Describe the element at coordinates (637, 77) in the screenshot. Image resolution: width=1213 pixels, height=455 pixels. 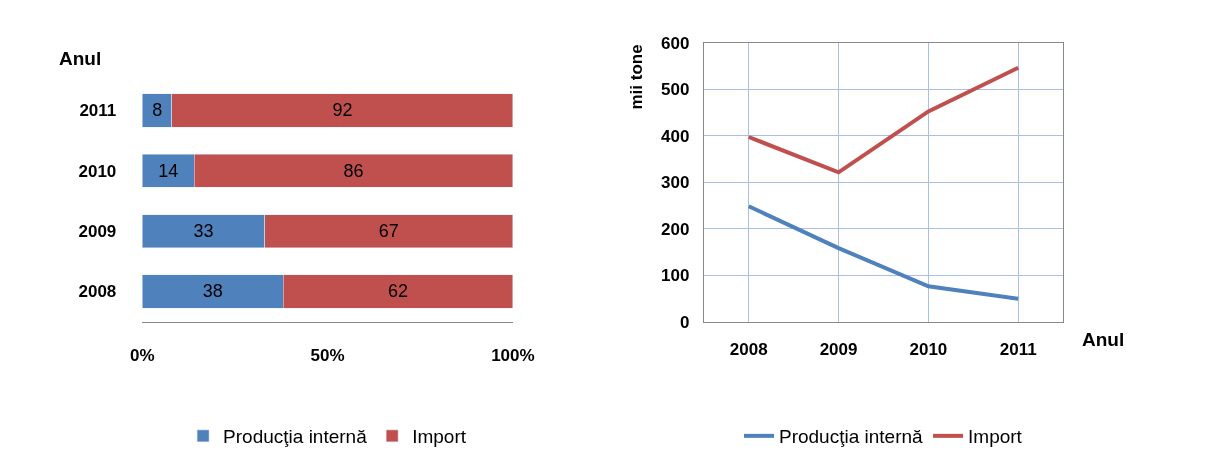
I see `y-axis-title: mii tone` at that location.